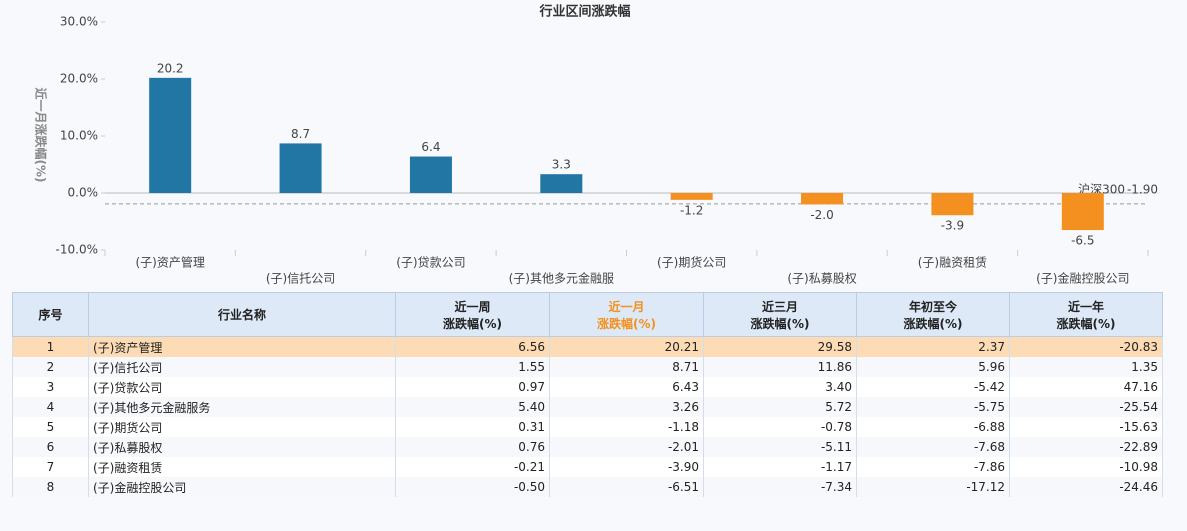  Describe the element at coordinates (587, 346) in the screenshot. I see `table-row: 1 (子)资产管理 6.56 20.21 29.58 2.37 -20.83` at that location.